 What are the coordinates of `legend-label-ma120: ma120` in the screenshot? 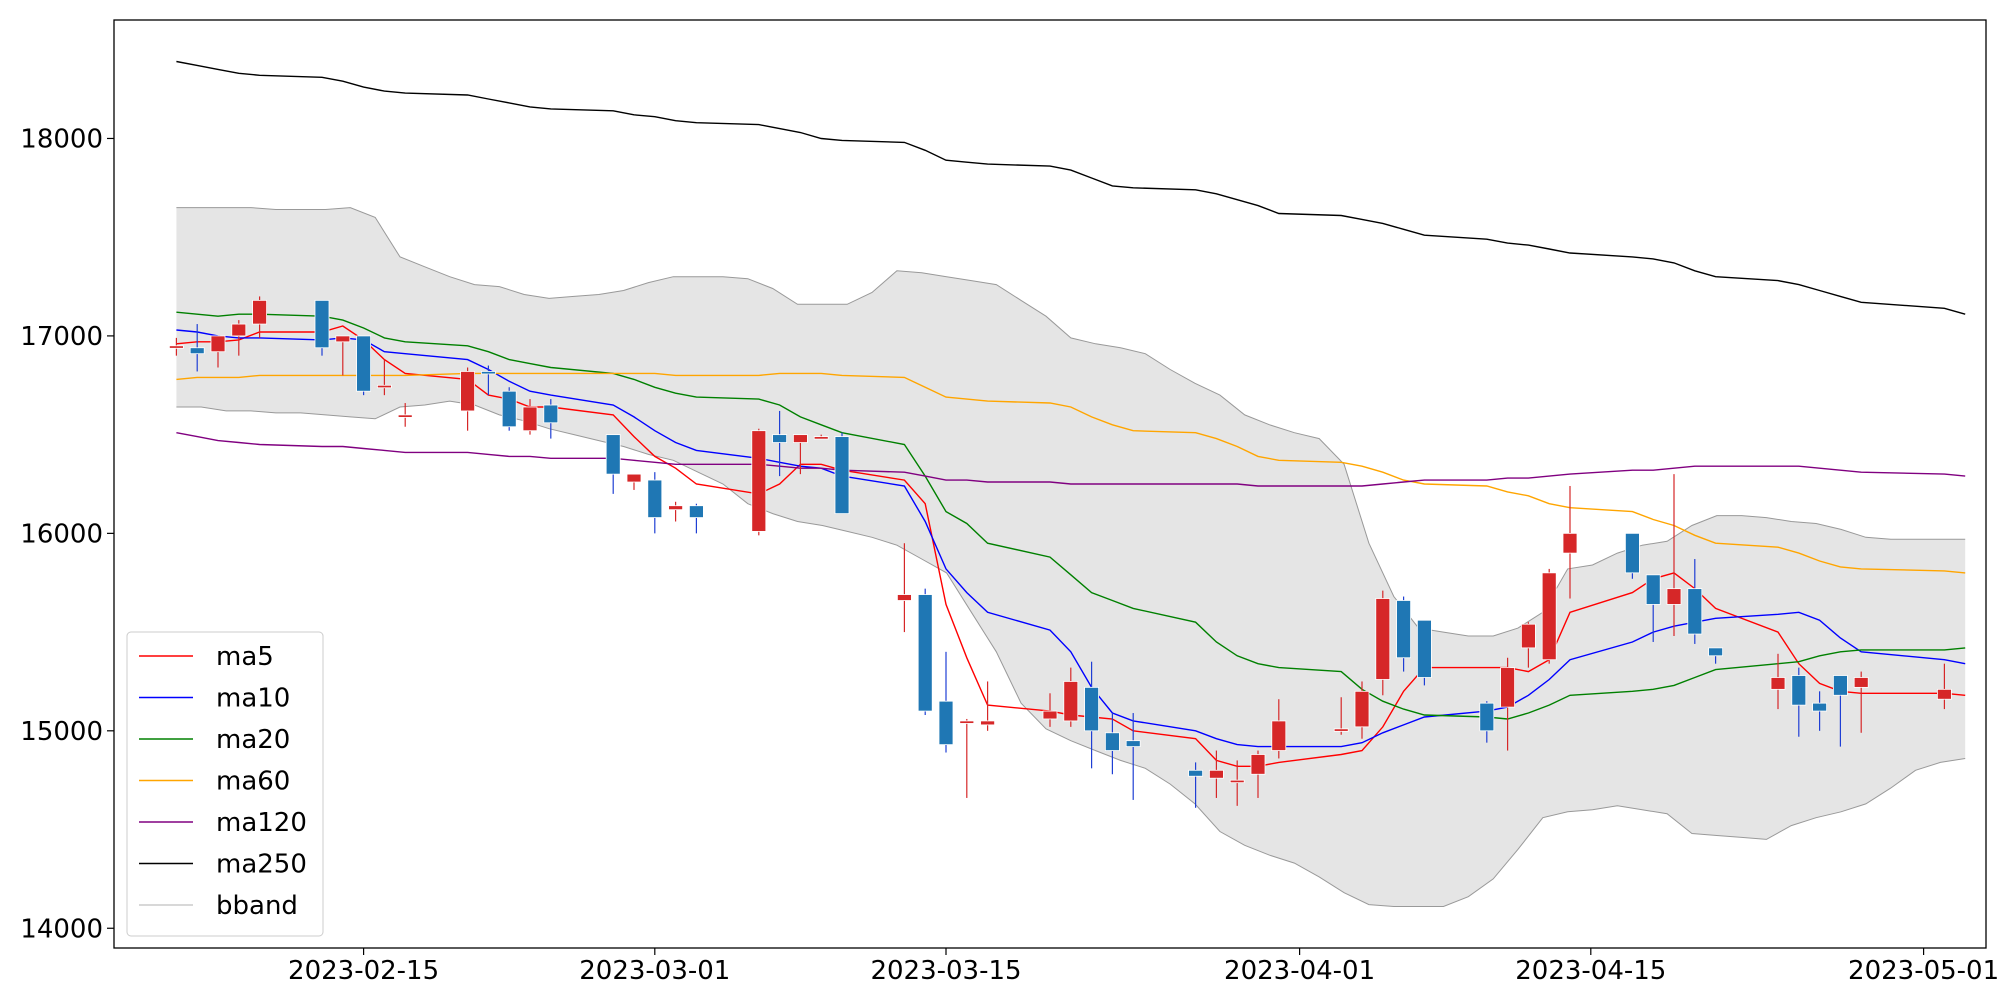 It's located at (261, 823).